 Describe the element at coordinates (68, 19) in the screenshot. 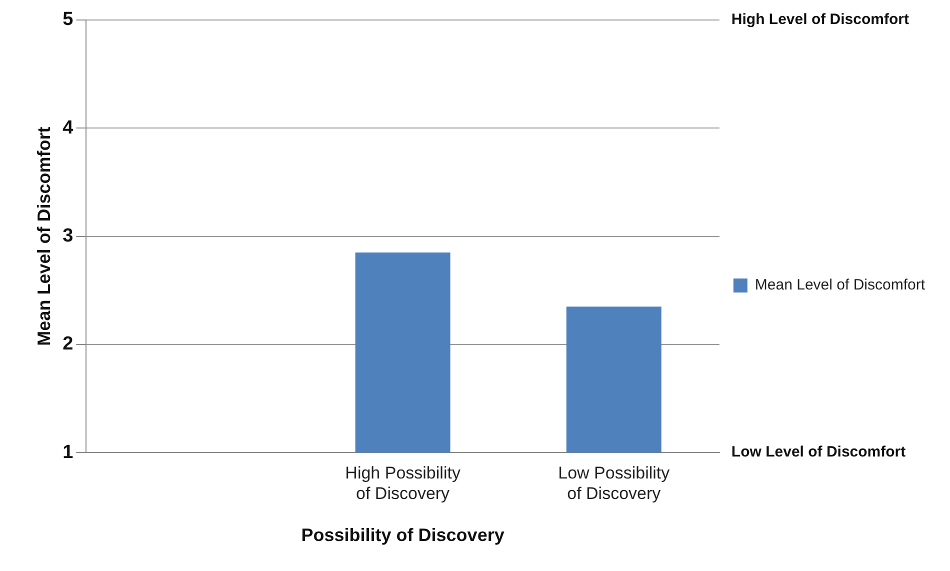

I see `y-tick-label: 5` at that location.